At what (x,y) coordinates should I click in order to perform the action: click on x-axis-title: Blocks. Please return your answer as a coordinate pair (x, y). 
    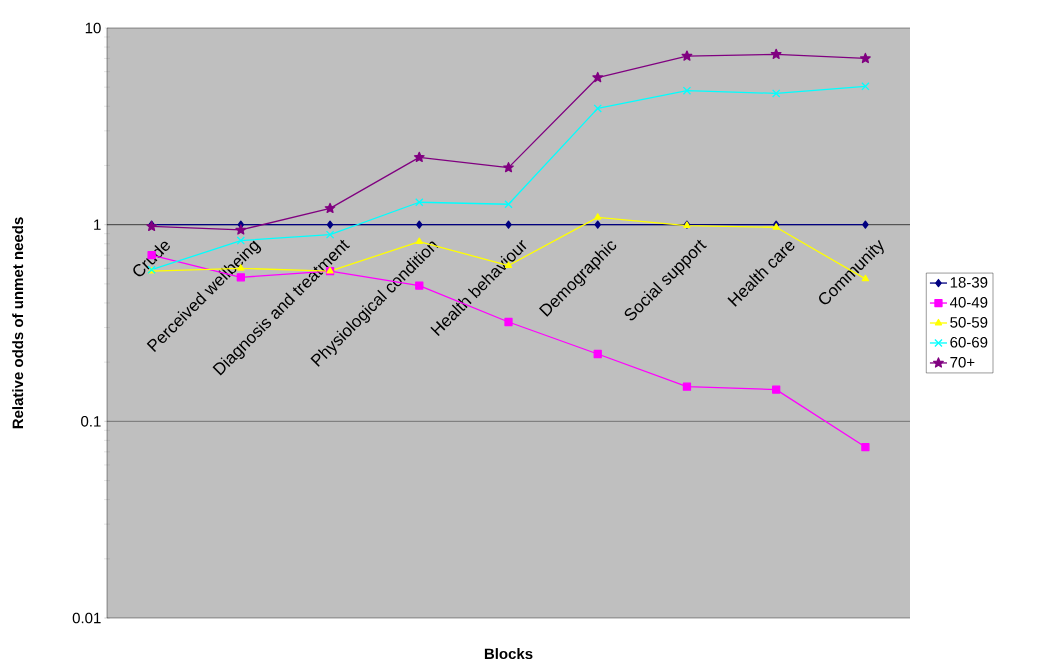
    Looking at the image, I should click on (508, 654).